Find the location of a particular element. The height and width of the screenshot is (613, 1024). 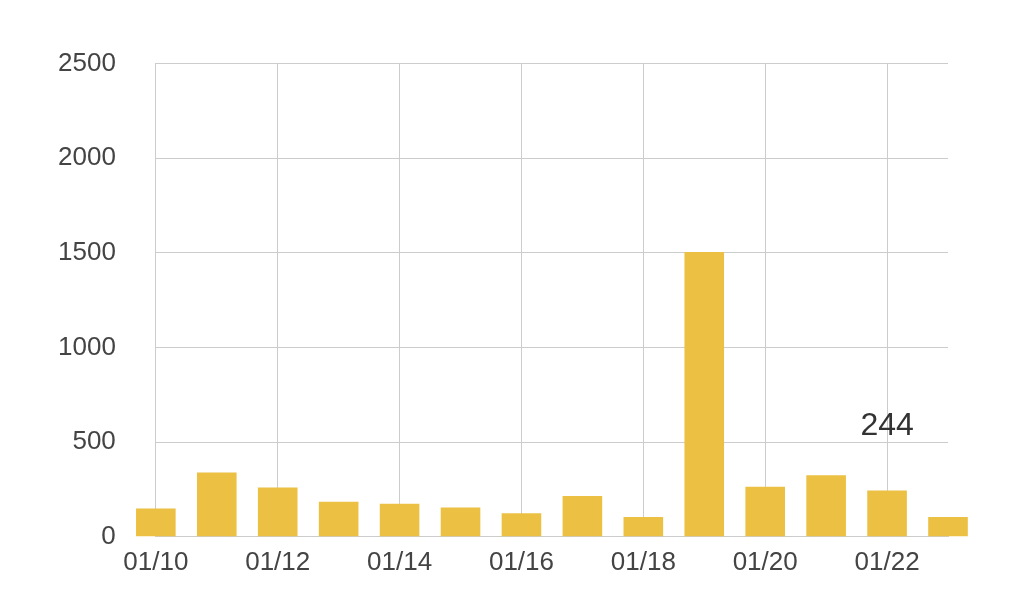

data-label: 244 is located at coordinates (887, 424).